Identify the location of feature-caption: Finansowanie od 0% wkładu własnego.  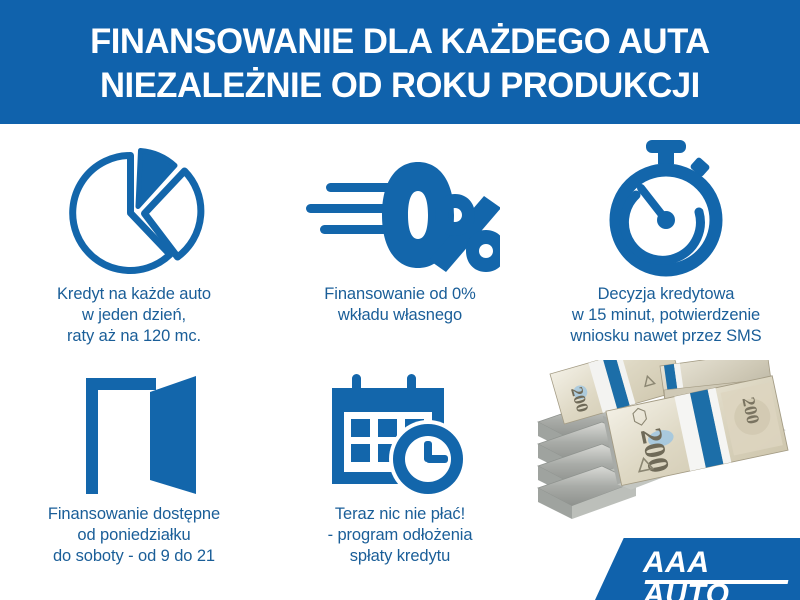
(400, 304).